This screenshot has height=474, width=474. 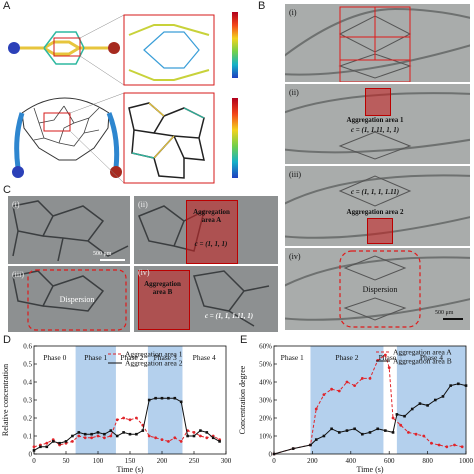 What do you see at coordinates (16, 204) in the screenshot?
I see `subpanel-label-c-i: (i)` at bounding box center [16, 204].